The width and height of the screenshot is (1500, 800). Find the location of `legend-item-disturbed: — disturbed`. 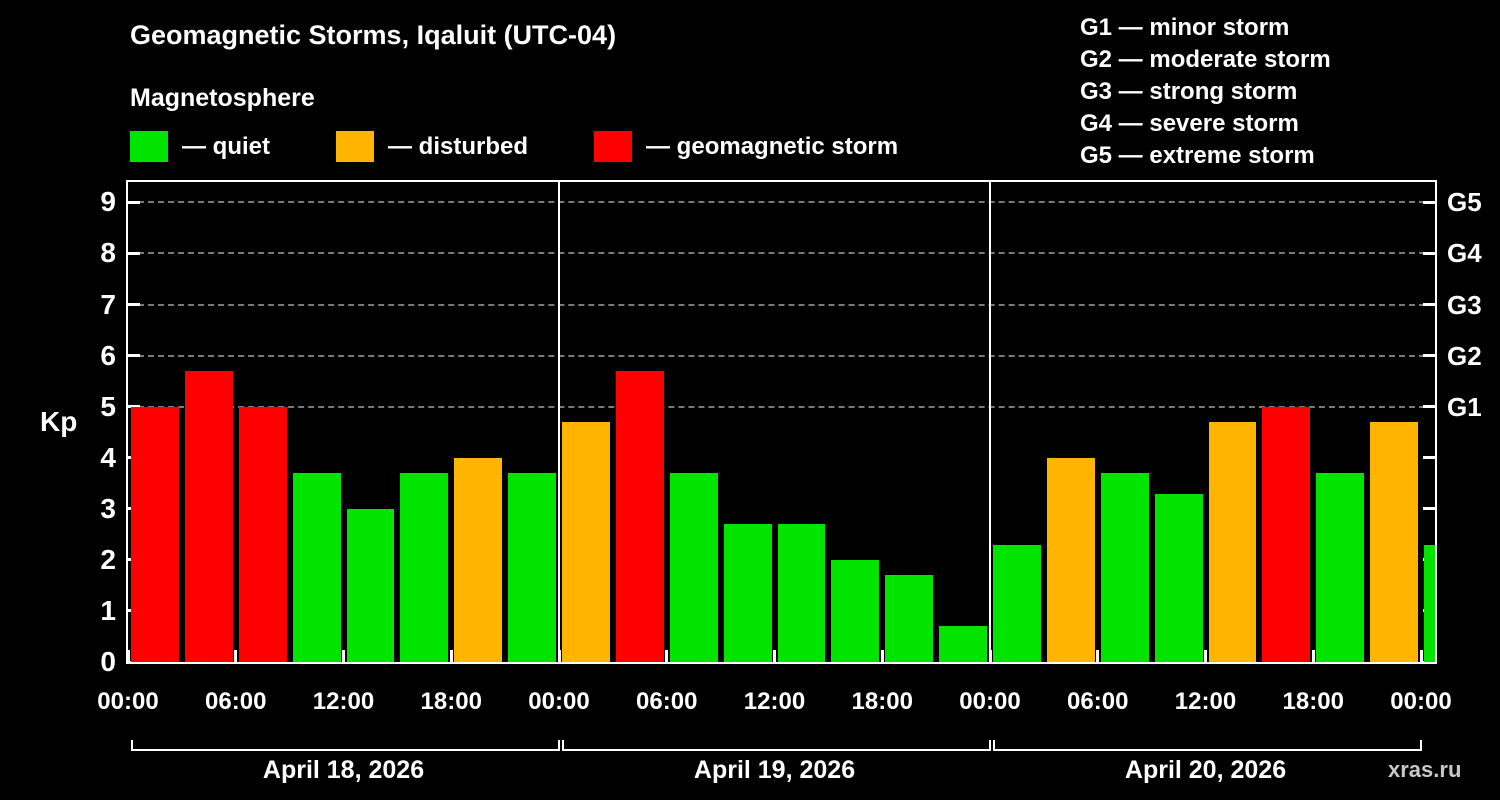

legend-item-disturbed: — disturbed is located at coordinates (432, 146).